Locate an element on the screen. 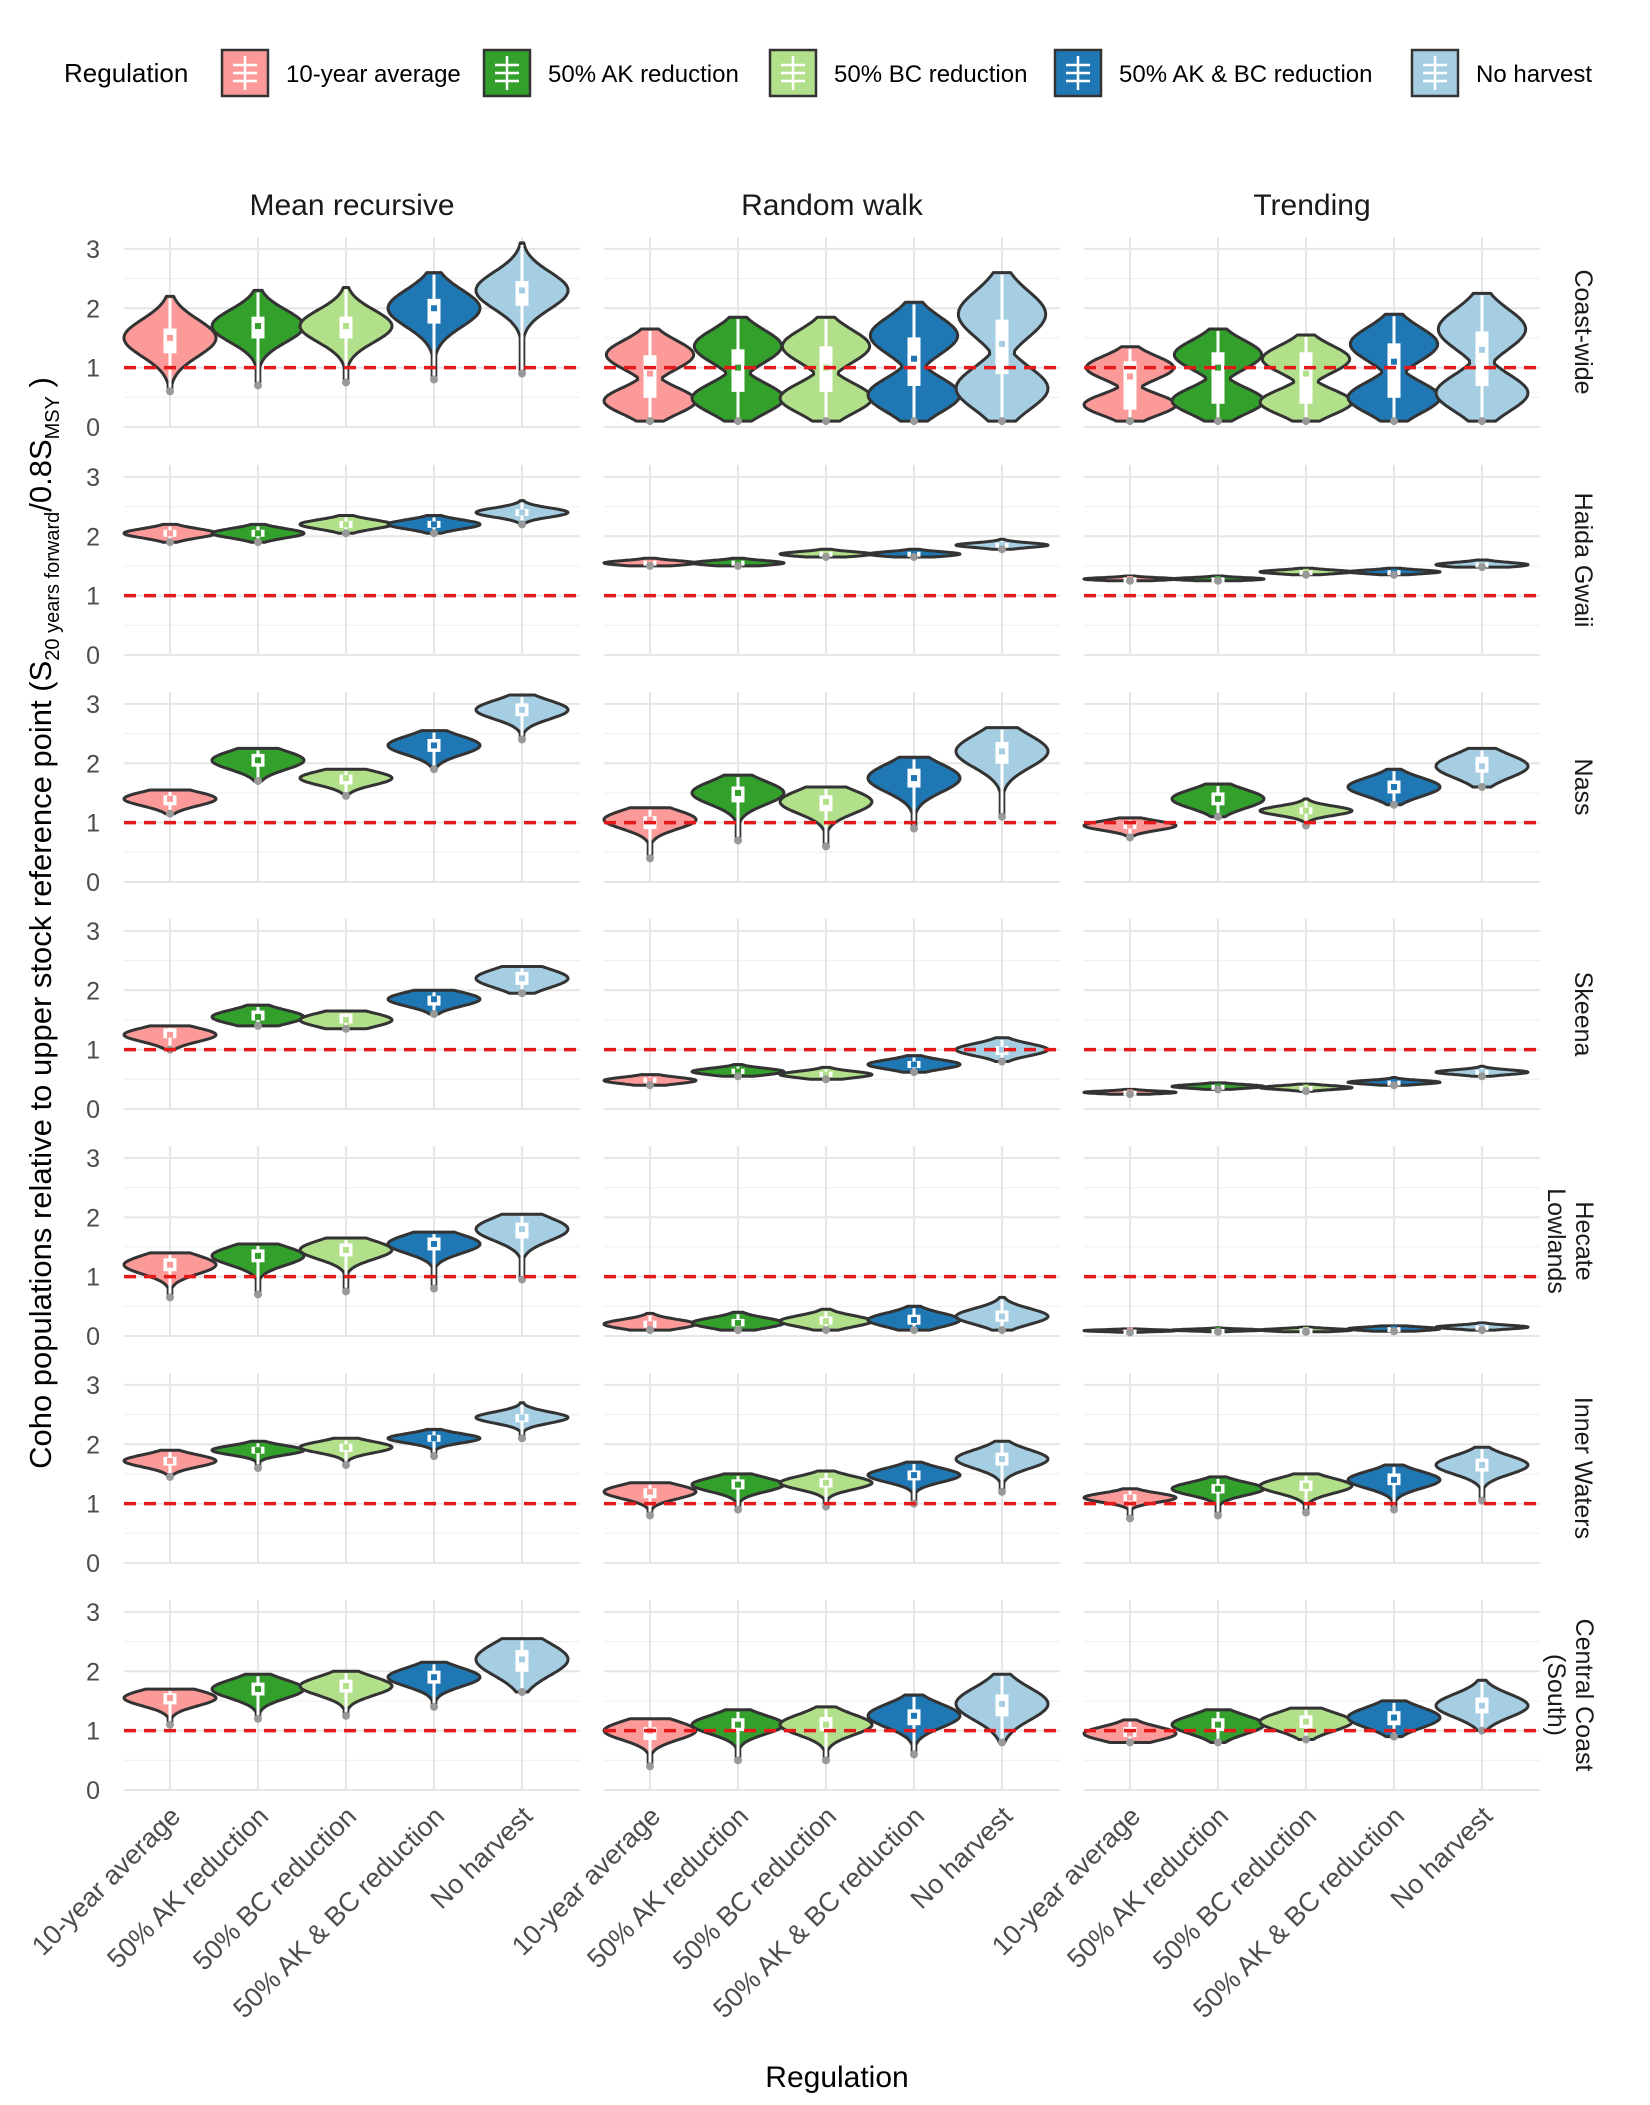  column-headers: Mean recursive Random walk Trending is located at coordinates (809, 205).